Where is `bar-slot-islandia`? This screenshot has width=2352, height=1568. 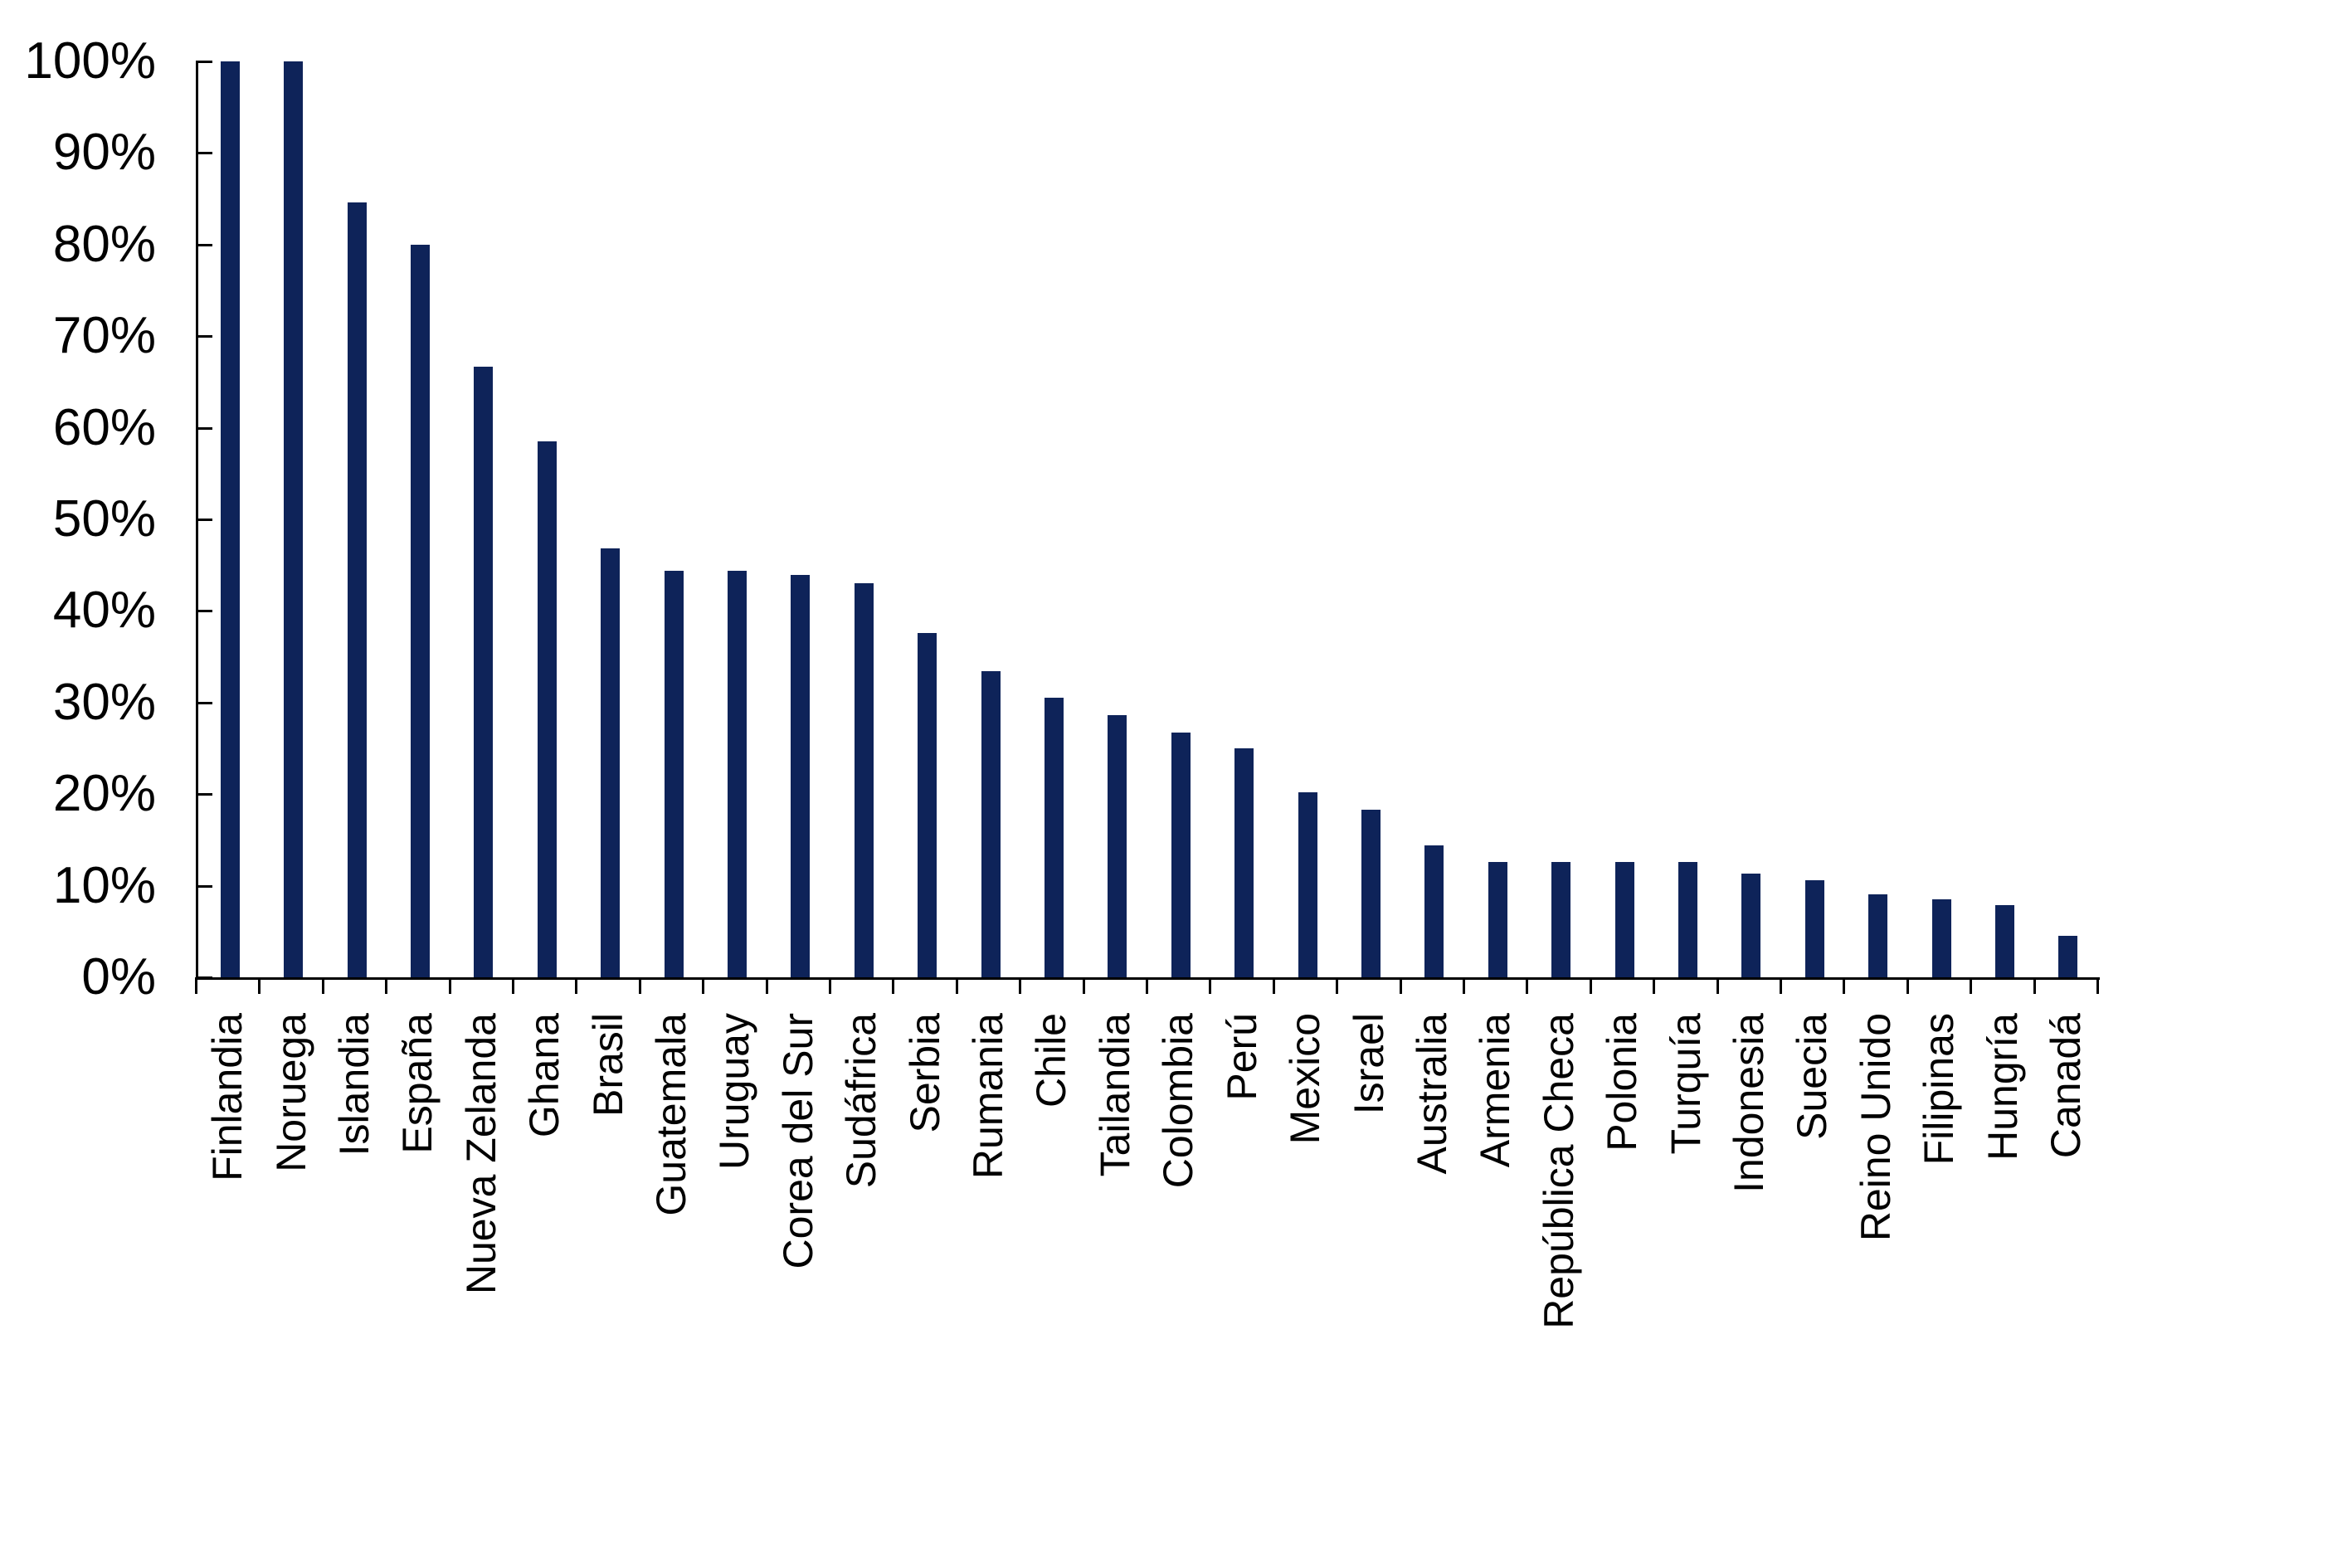 bar-slot-islandia is located at coordinates (356, 519).